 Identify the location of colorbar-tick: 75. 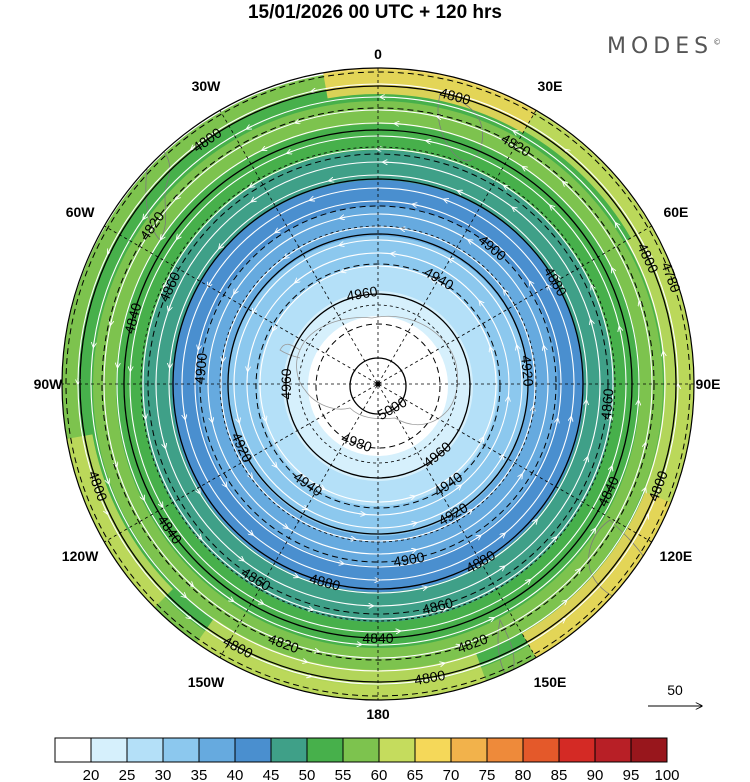
(487, 774).